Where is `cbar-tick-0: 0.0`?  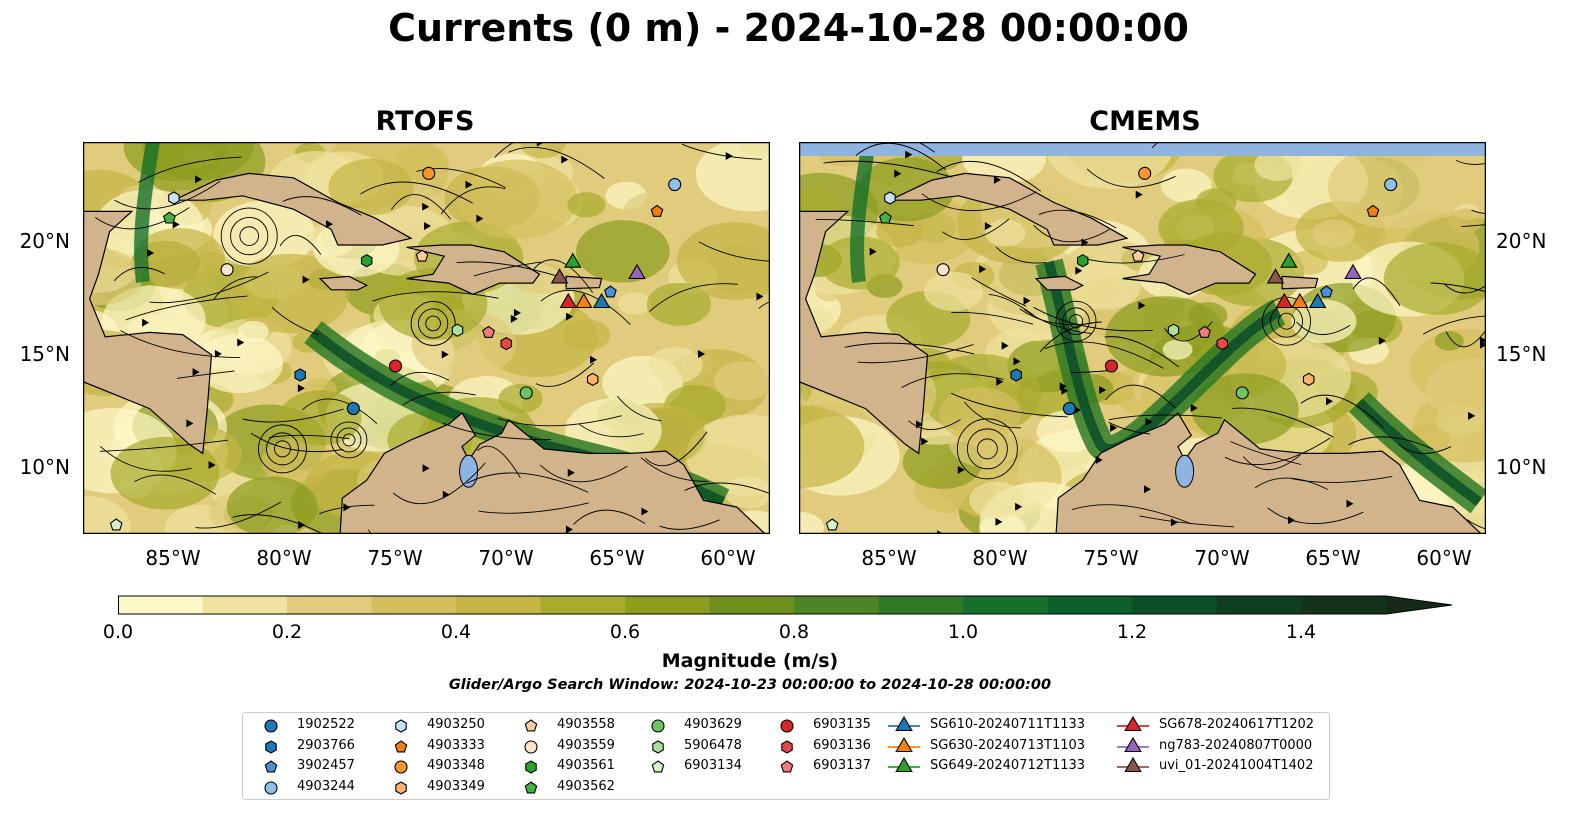 cbar-tick-0: 0.0 is located at coordinates (118, 632).